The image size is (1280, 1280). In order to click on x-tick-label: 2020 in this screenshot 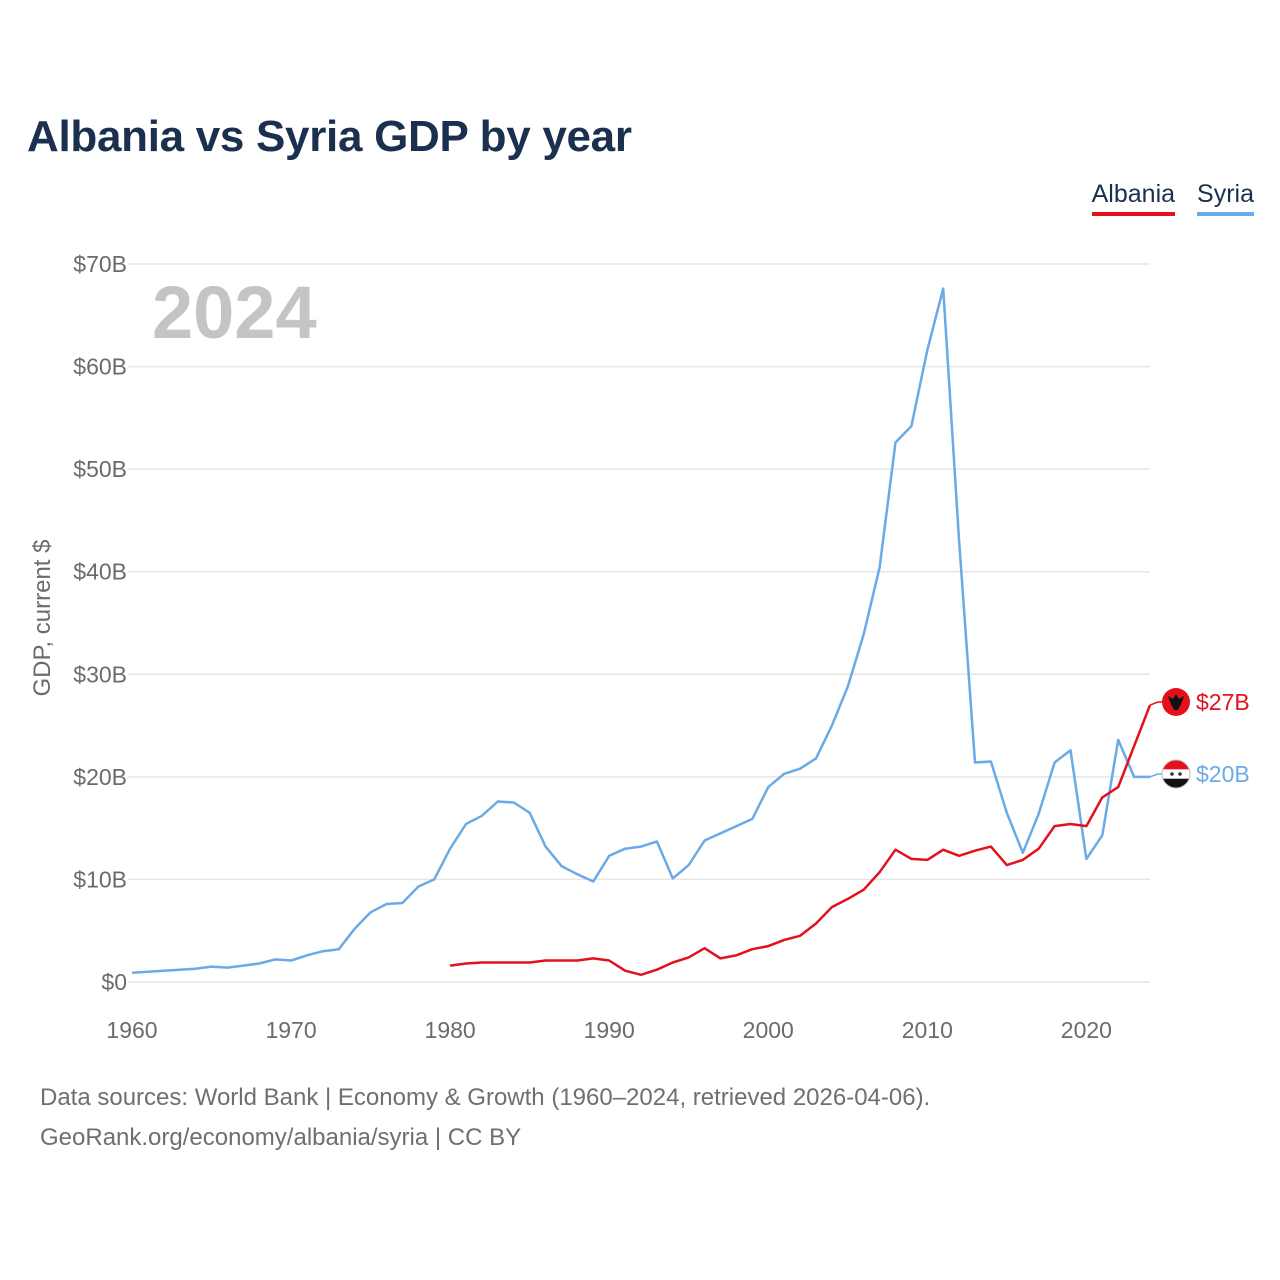, I will do `click(1086, 1030)`.